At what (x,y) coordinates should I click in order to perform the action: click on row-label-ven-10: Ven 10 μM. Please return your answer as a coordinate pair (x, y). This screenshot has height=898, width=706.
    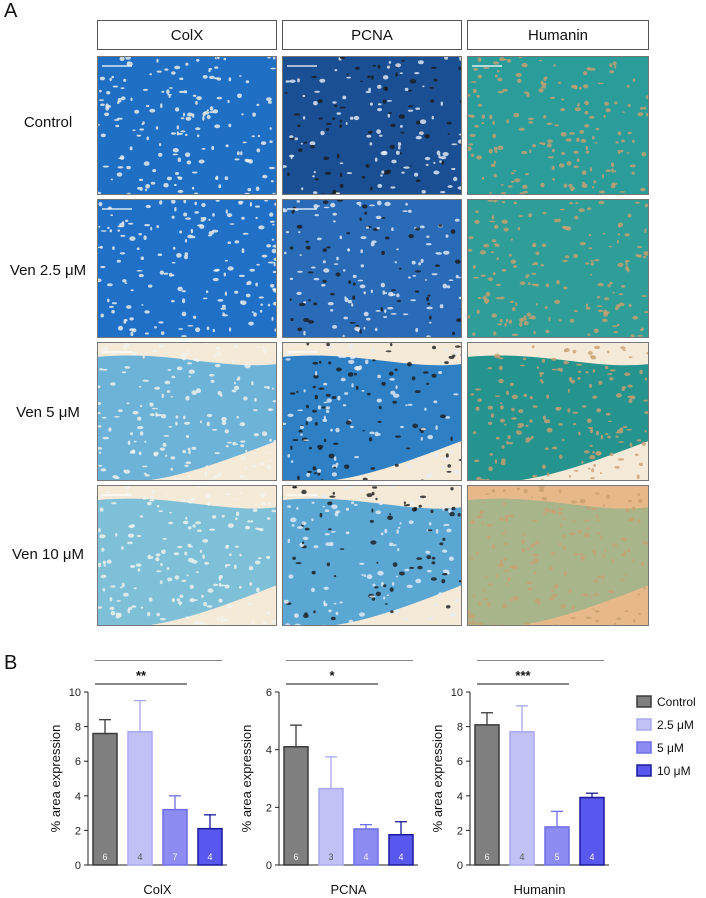
    Looking at the image, I should click on (48, 554).